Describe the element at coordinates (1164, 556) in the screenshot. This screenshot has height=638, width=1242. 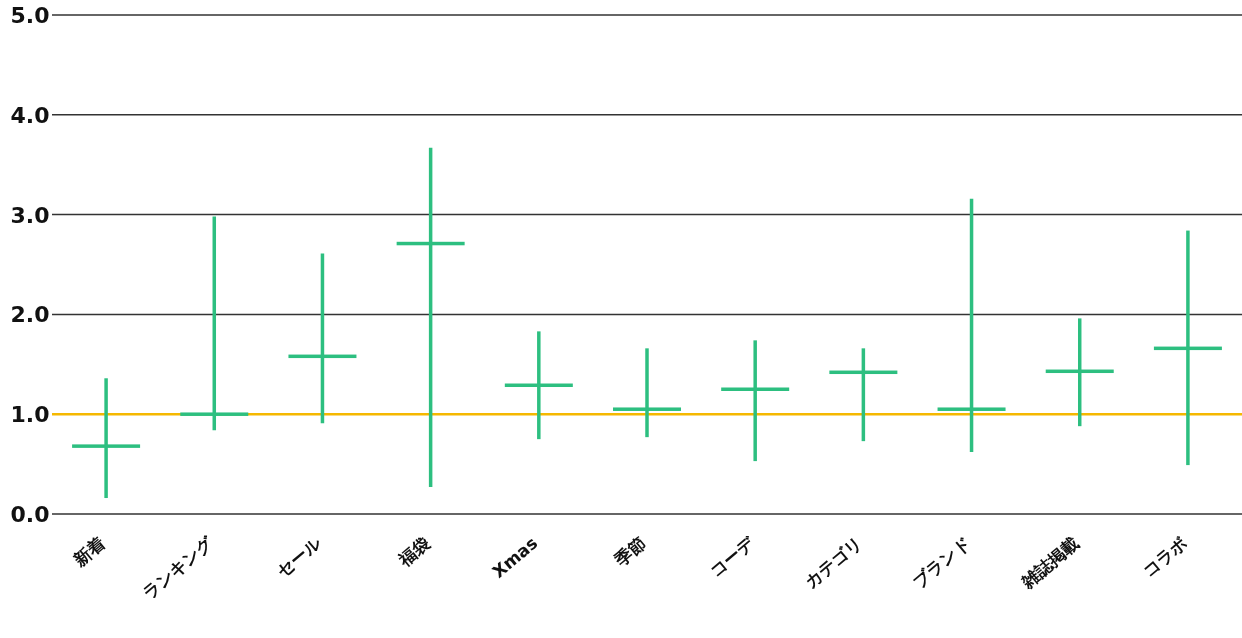
I see `x-tick-label: コラボ` at that location.